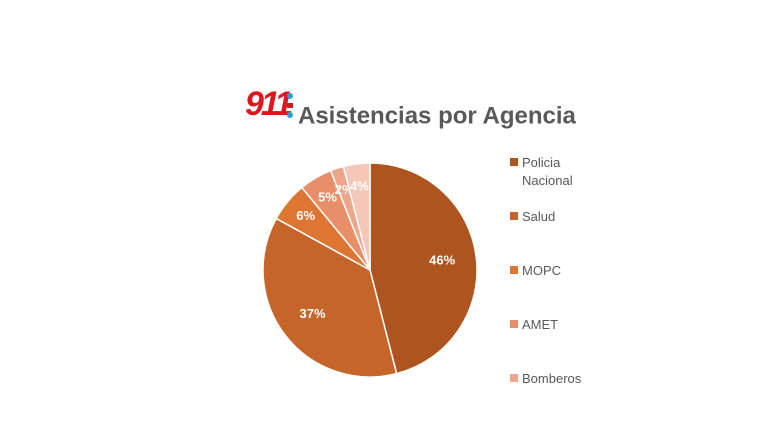 The width and height of the screenshot is (768, 432). What do you see at coordinates (541, 270) in the screenshot?
I see `legend-label: MOPC` at bounding box center [541, 270].